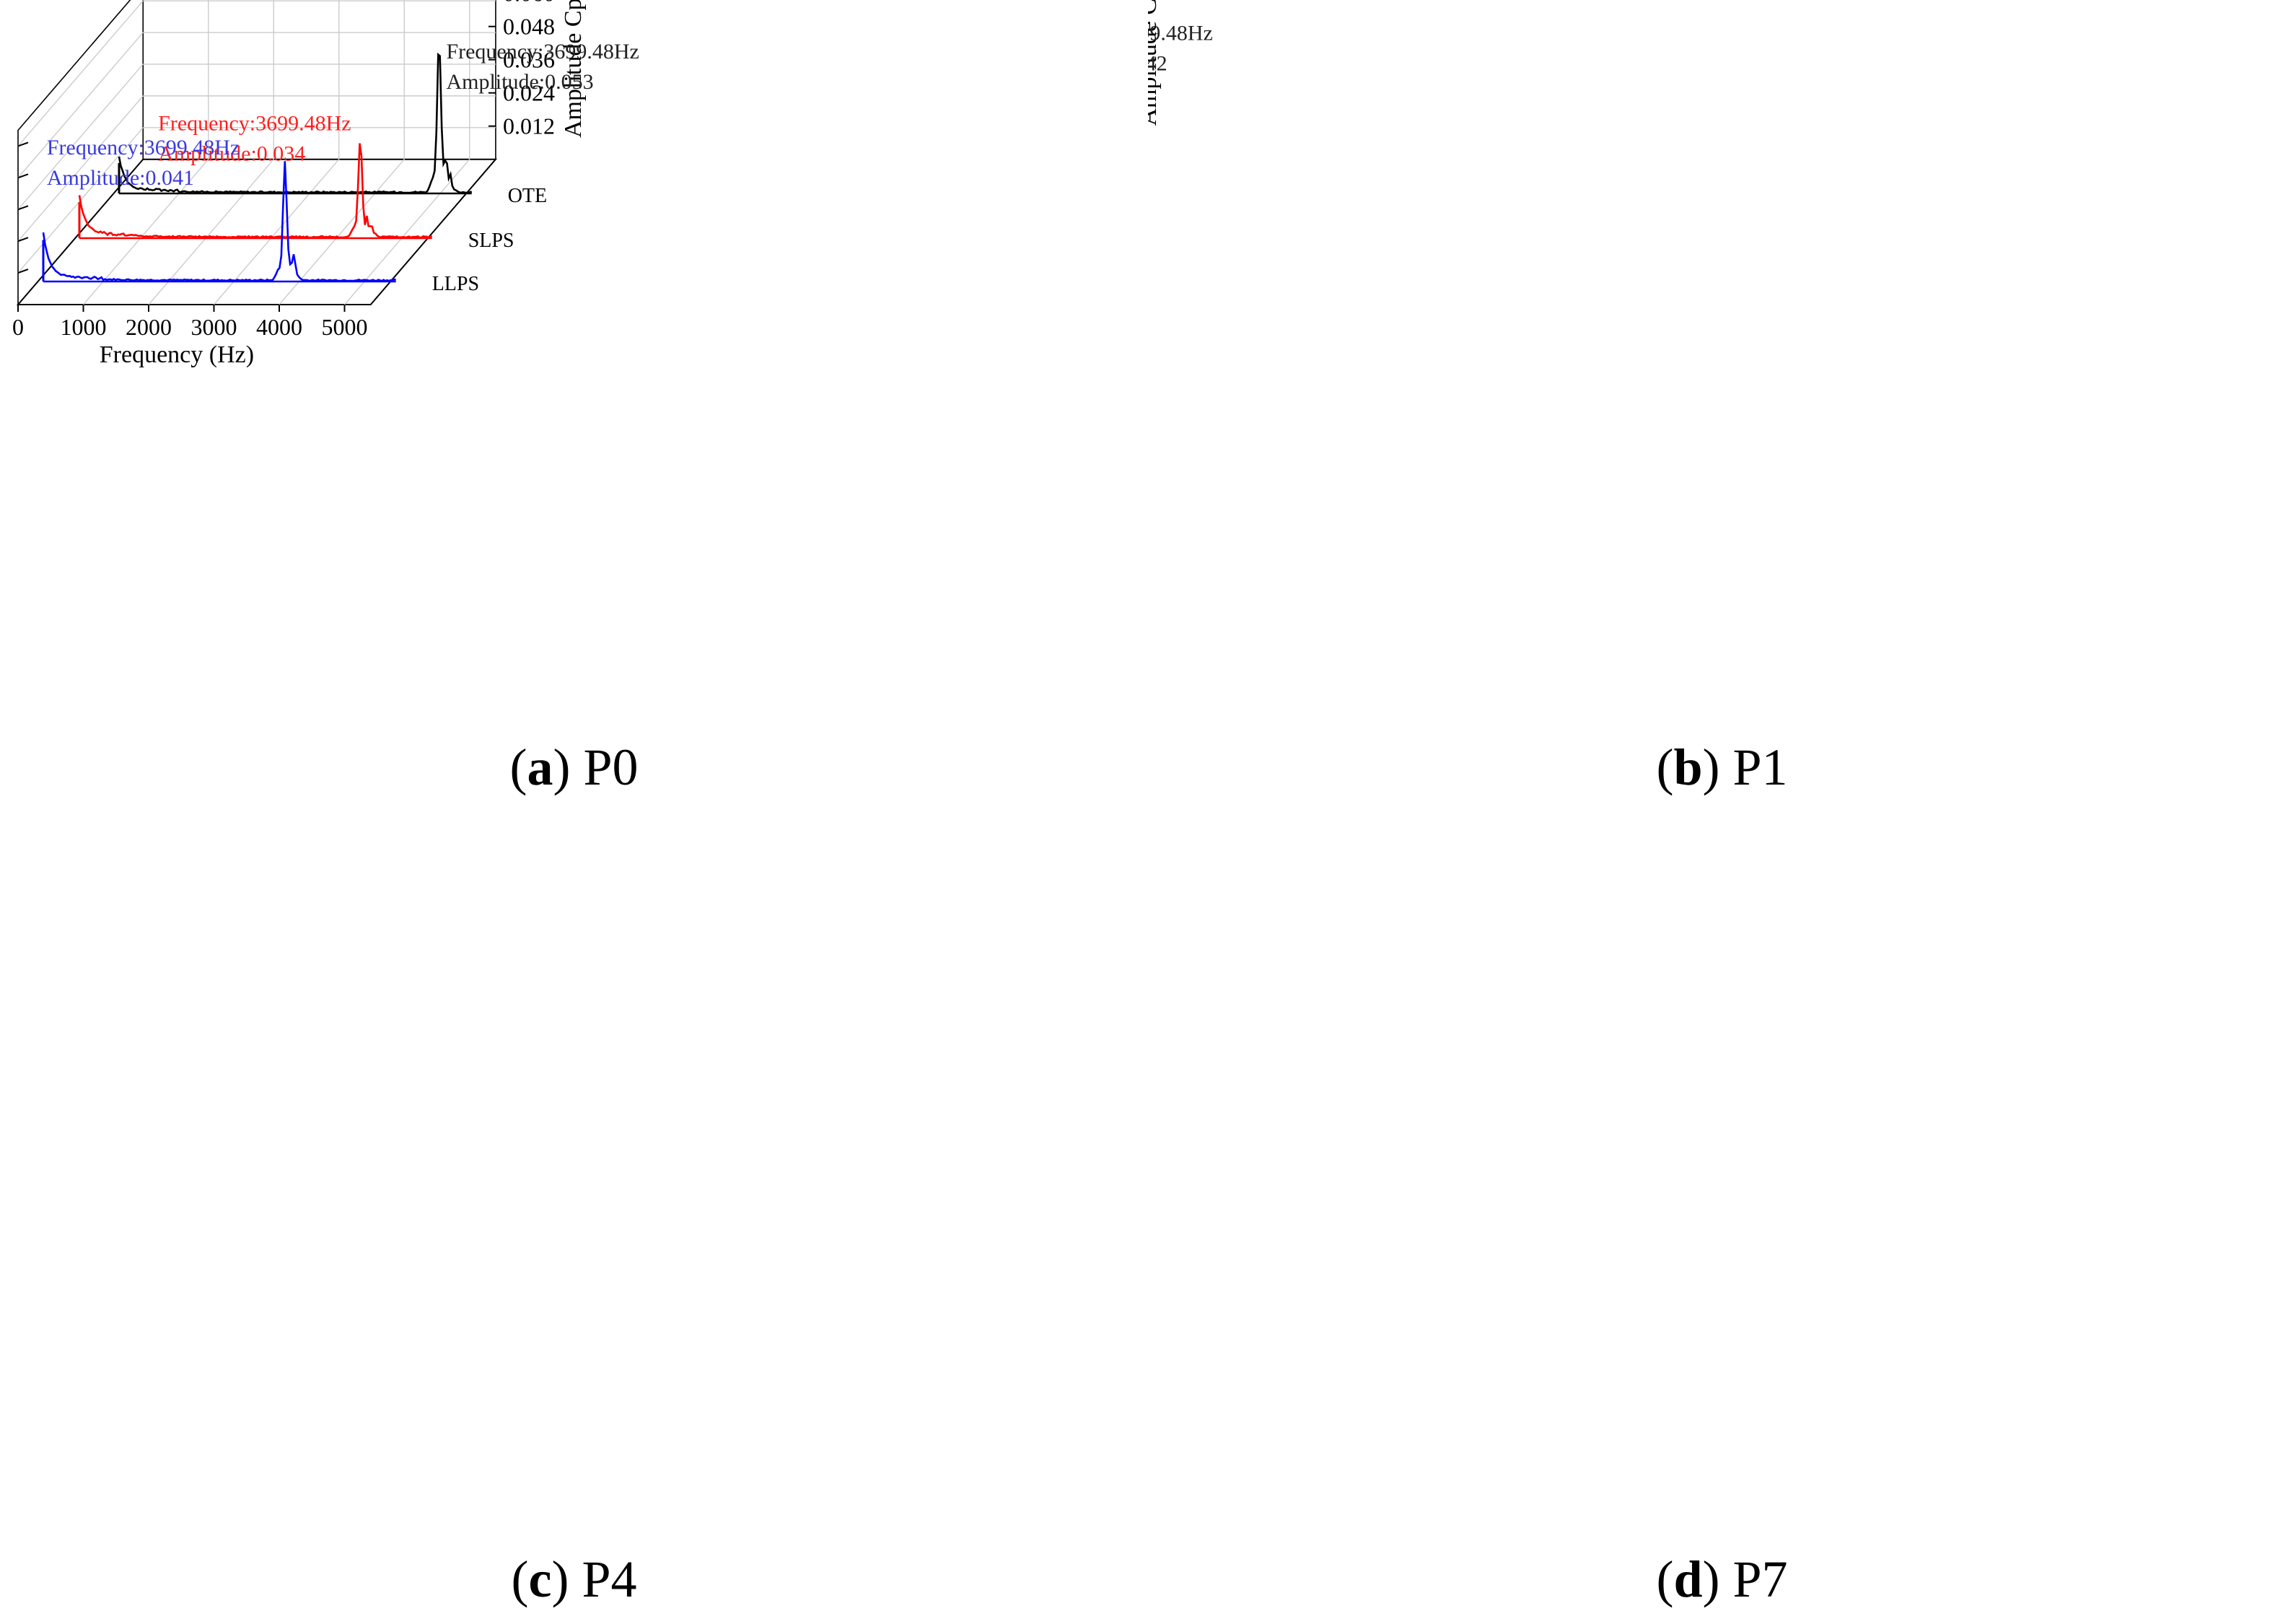 The image size is (2296, 1624). I want to click on series-ote-line, so click(295, 123).